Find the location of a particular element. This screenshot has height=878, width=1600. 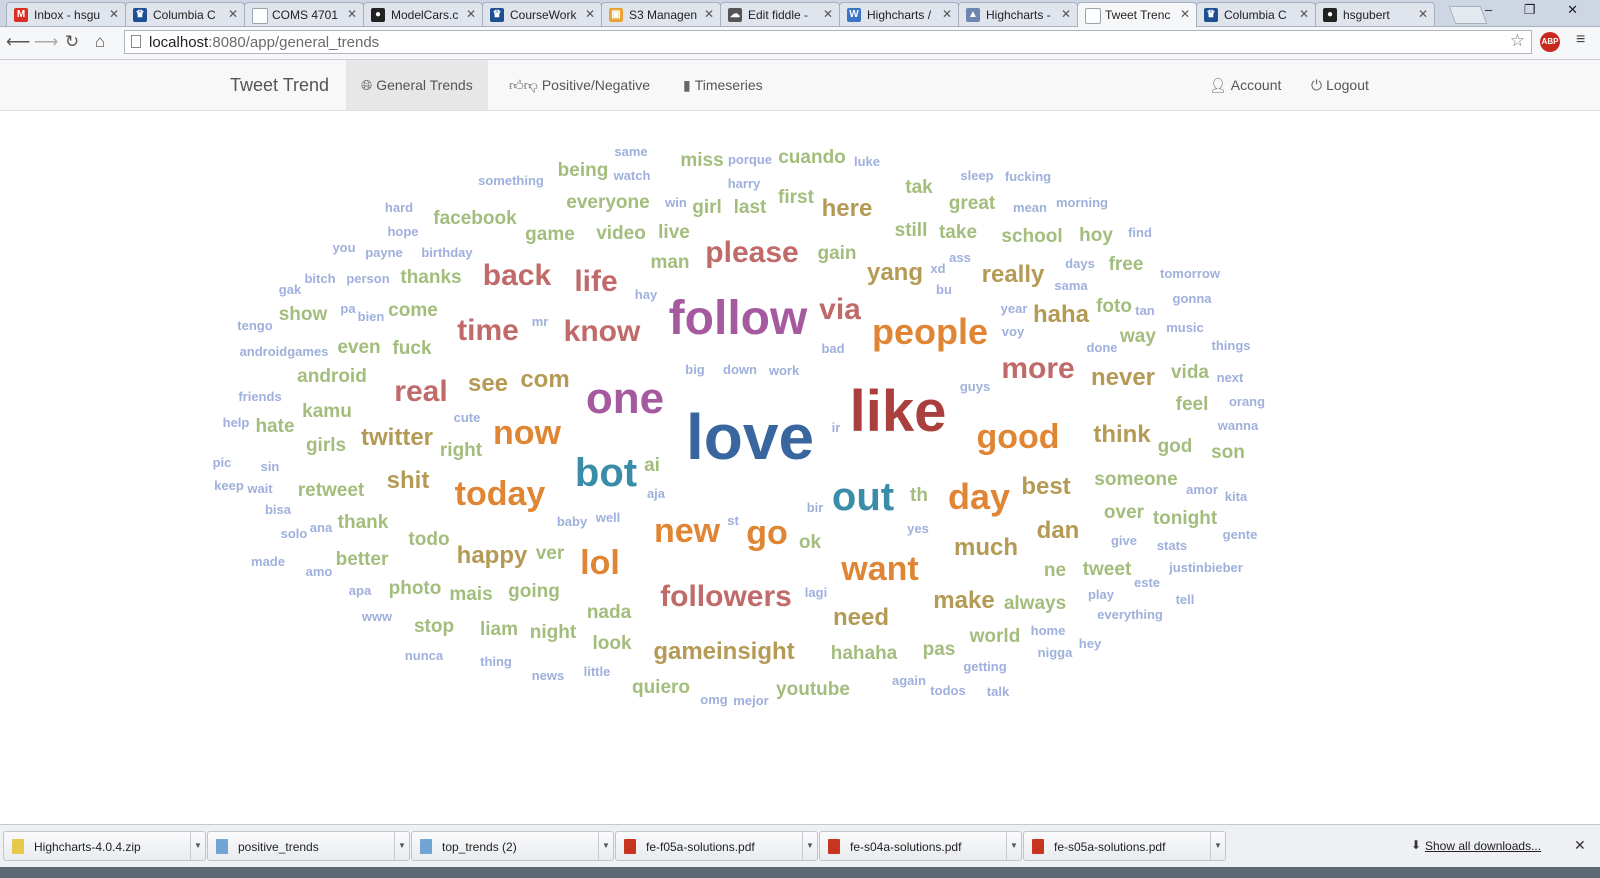

nav-timeseries: ▮ Timeseries is located at coordinates (723, 85).